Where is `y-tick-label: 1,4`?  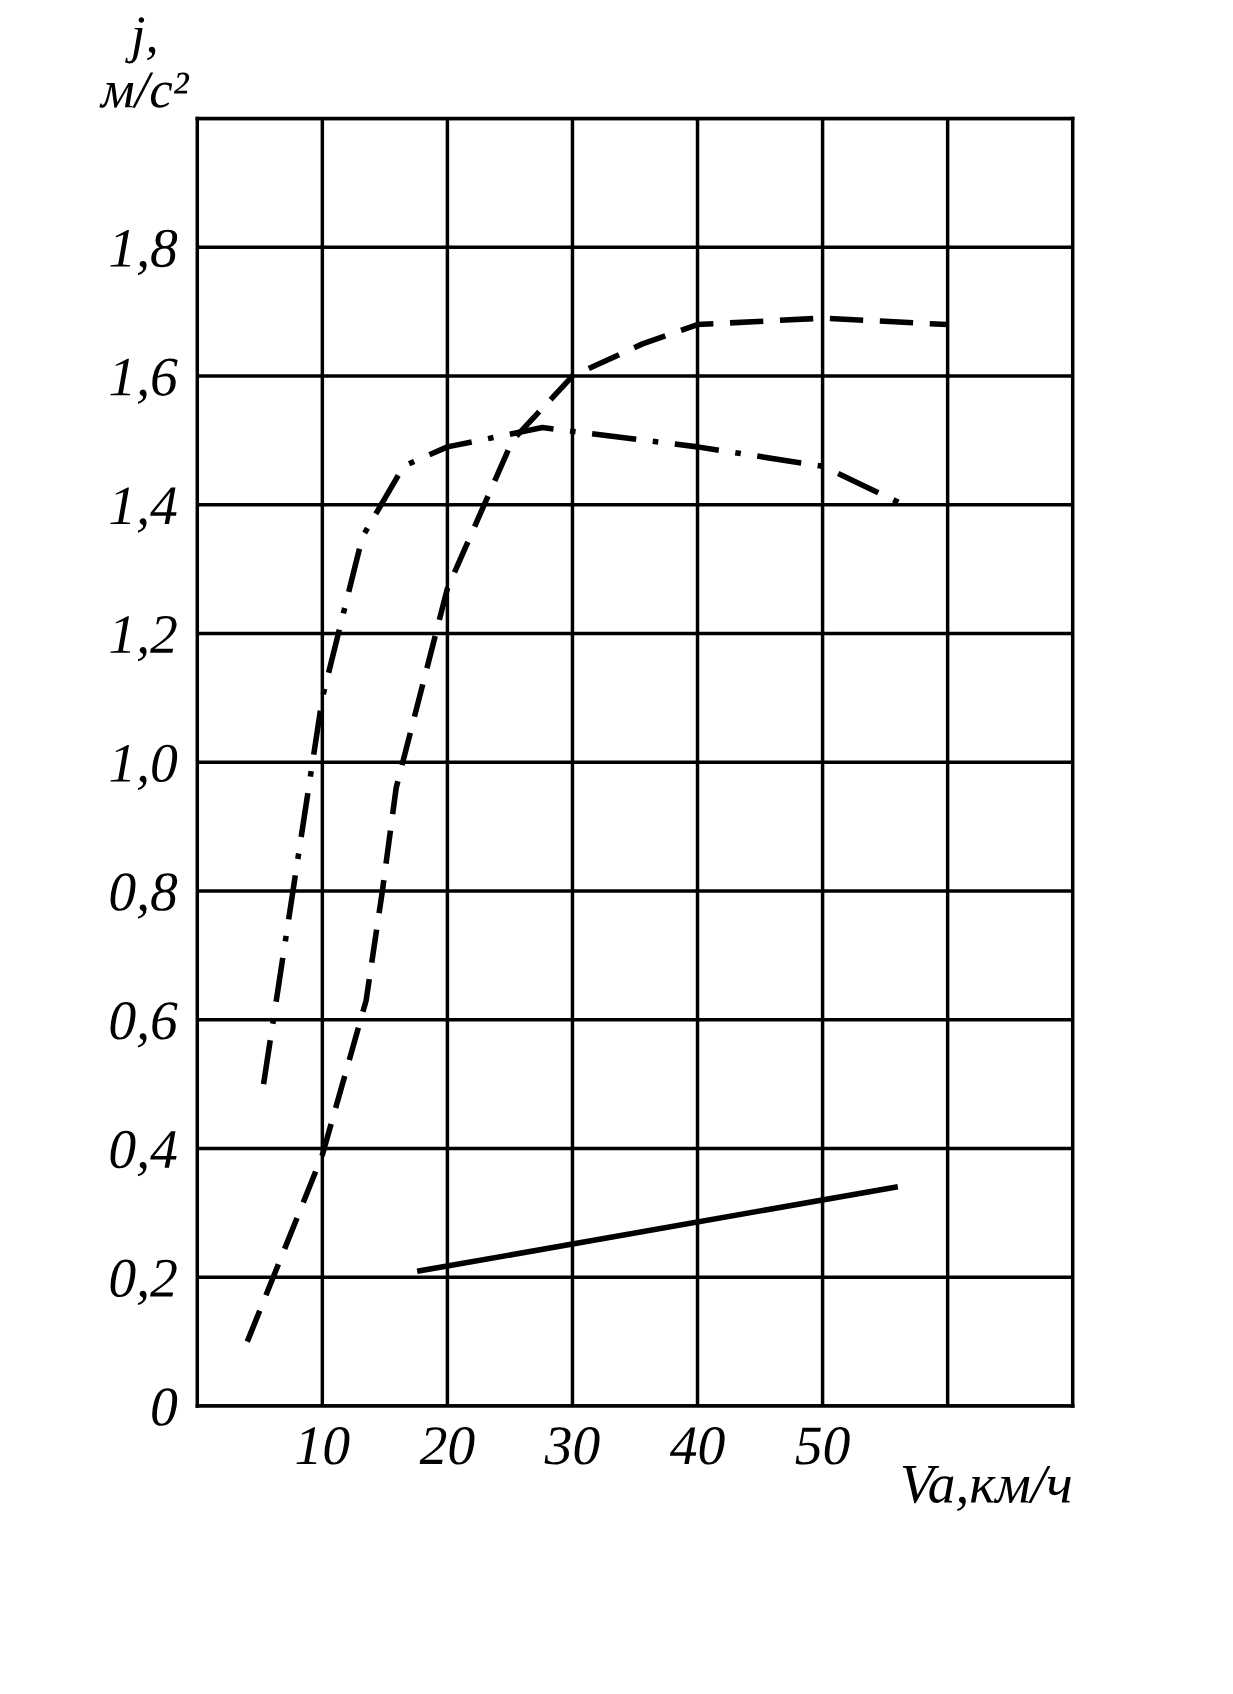 y-tick-label: 1,4 is located at coordinates (143, 510).